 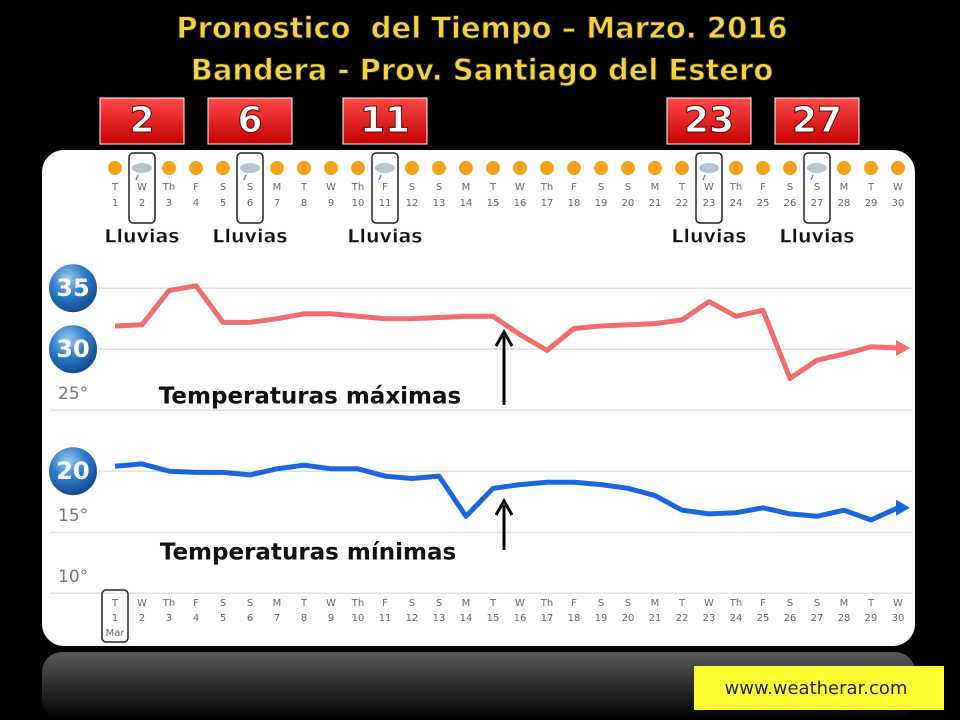 What do you see at coordinates (844, 618) in the screenshot?
I see `day-label: 28` at bounding box center [844, 618].